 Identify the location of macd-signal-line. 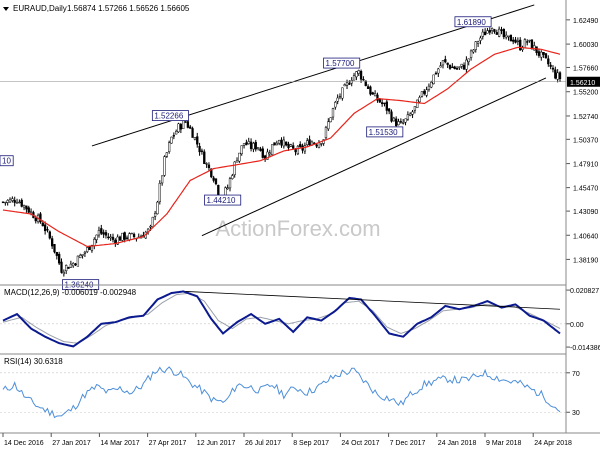
(281, 318).